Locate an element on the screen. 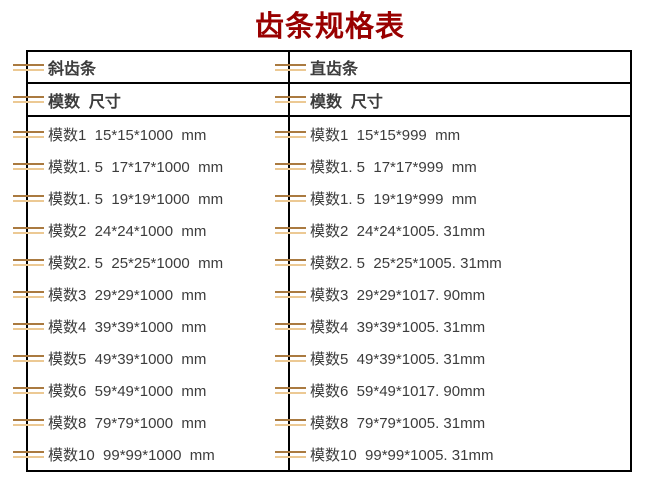  left-column-header-label: 斜齿条 is located at coordinates (72, 69).